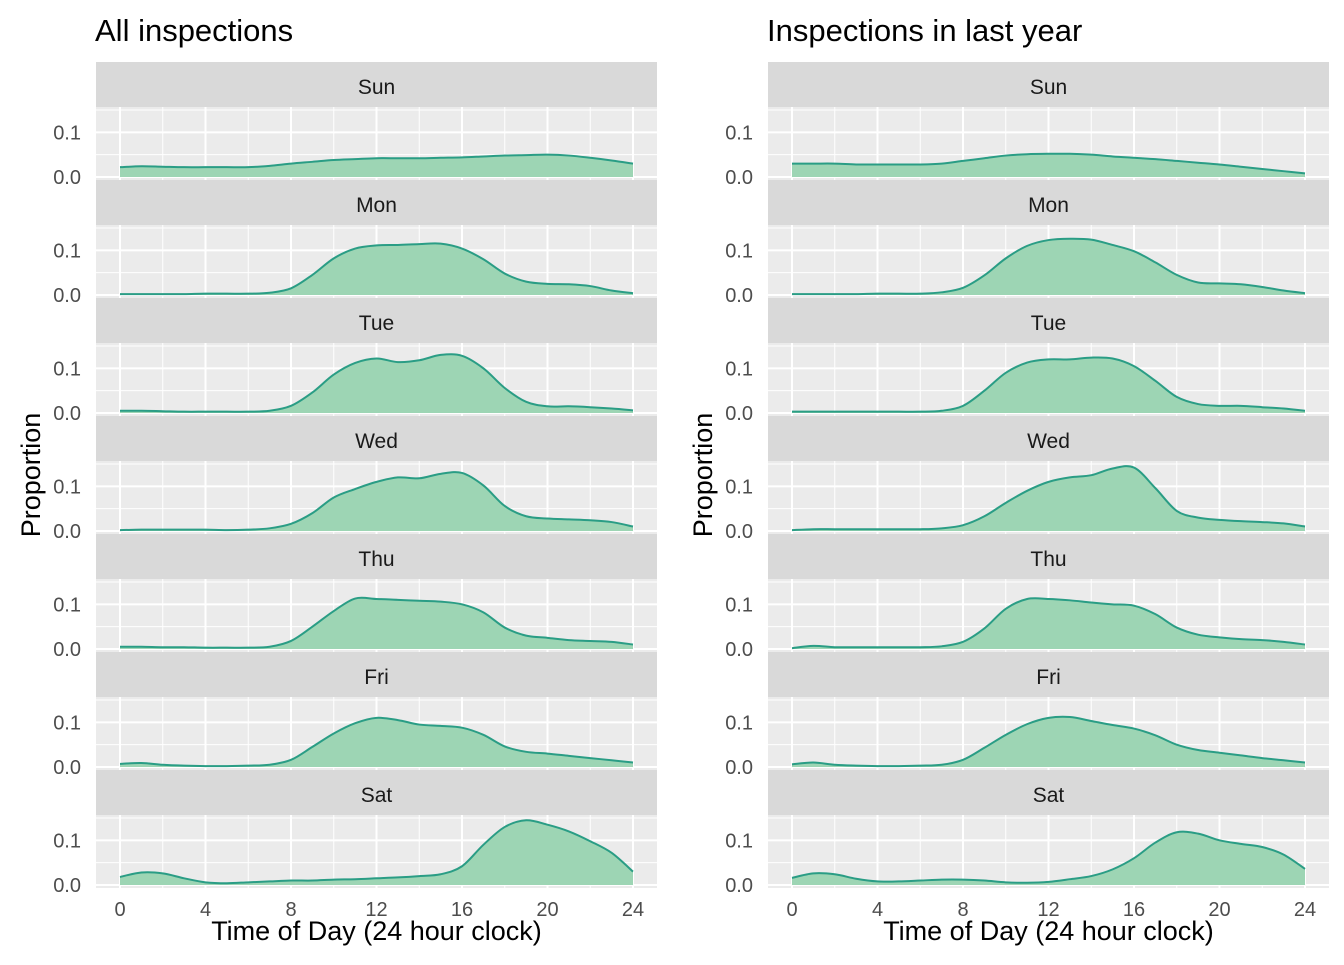 This screenshot has height=965, width=1344. Describe the element at coordinates (194, 30) in the screenshot. I see `chart-title: All inspections` at that location.